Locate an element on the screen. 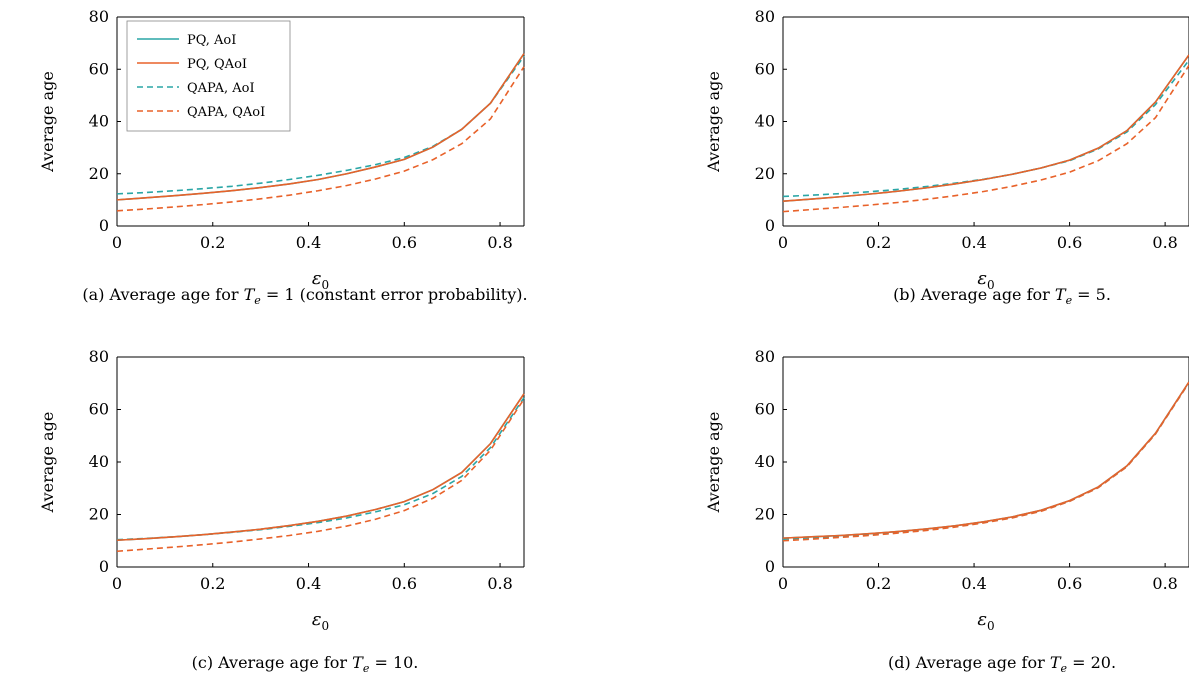  caption-text-tail: = 1 (constant error probability). is located at coordinates (394, 294).